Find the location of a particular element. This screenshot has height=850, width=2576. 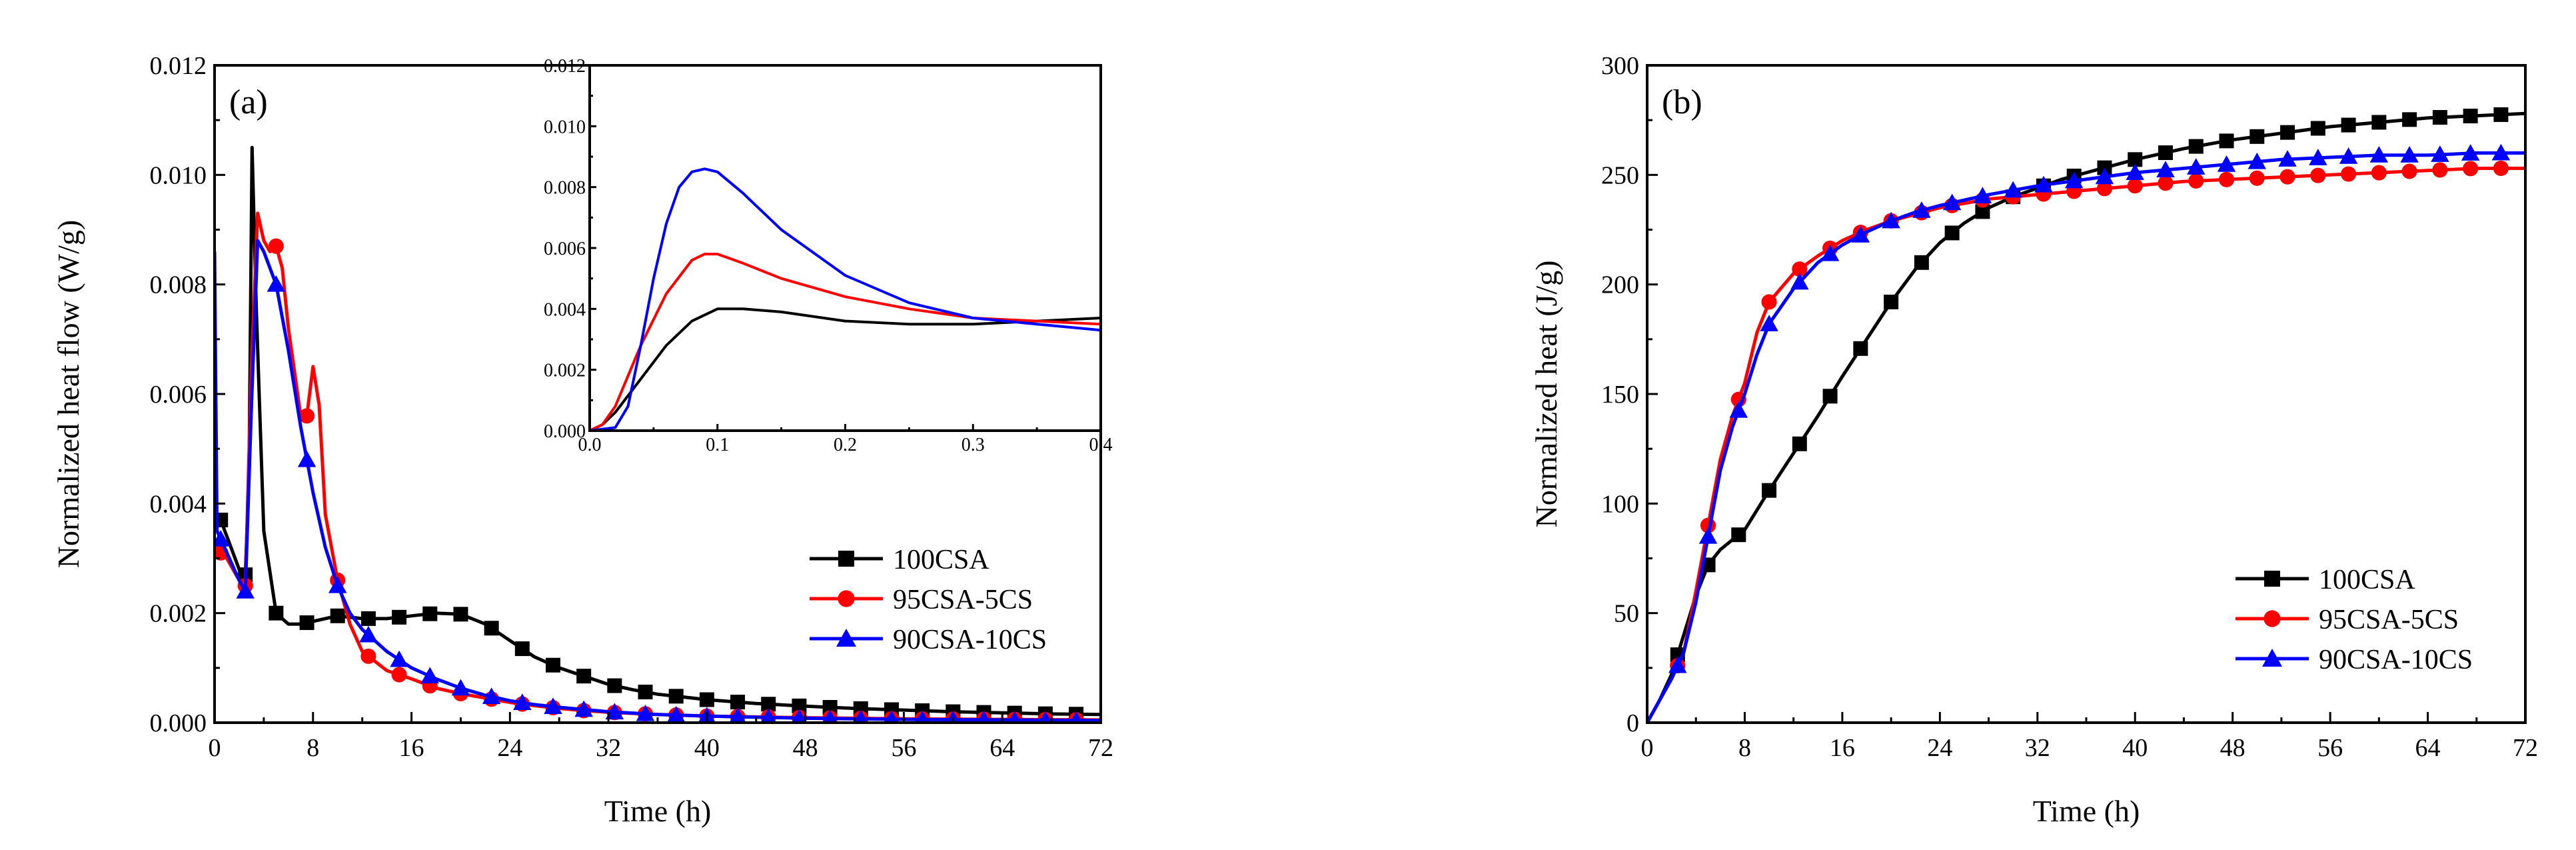

series-group-inset is located at coordinates (845, 299).